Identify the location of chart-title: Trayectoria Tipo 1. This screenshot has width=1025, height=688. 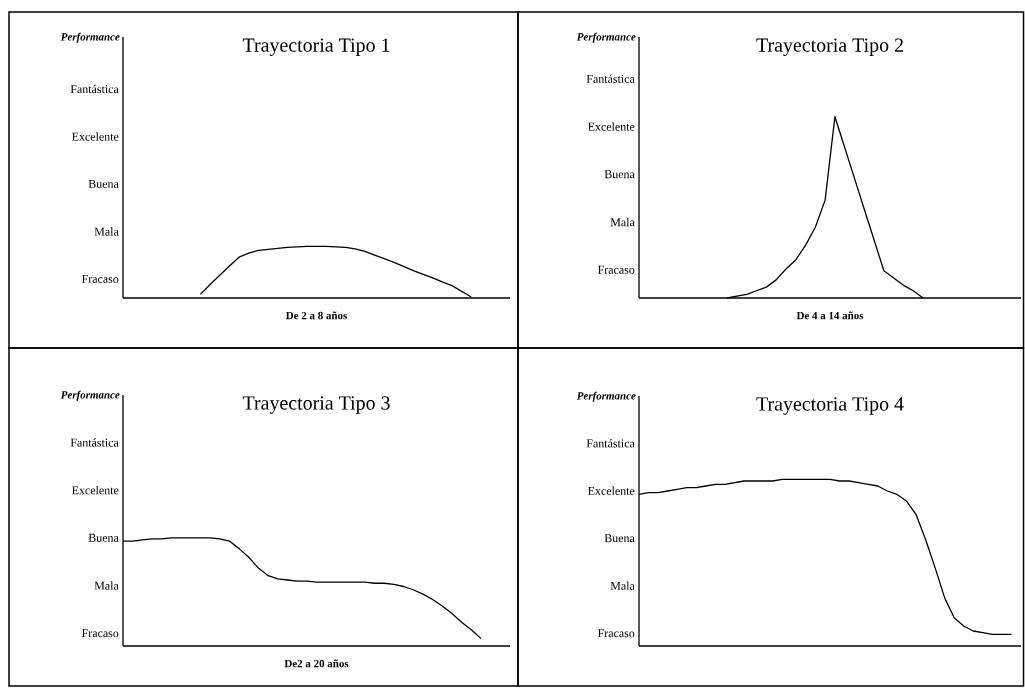
(316, 47).